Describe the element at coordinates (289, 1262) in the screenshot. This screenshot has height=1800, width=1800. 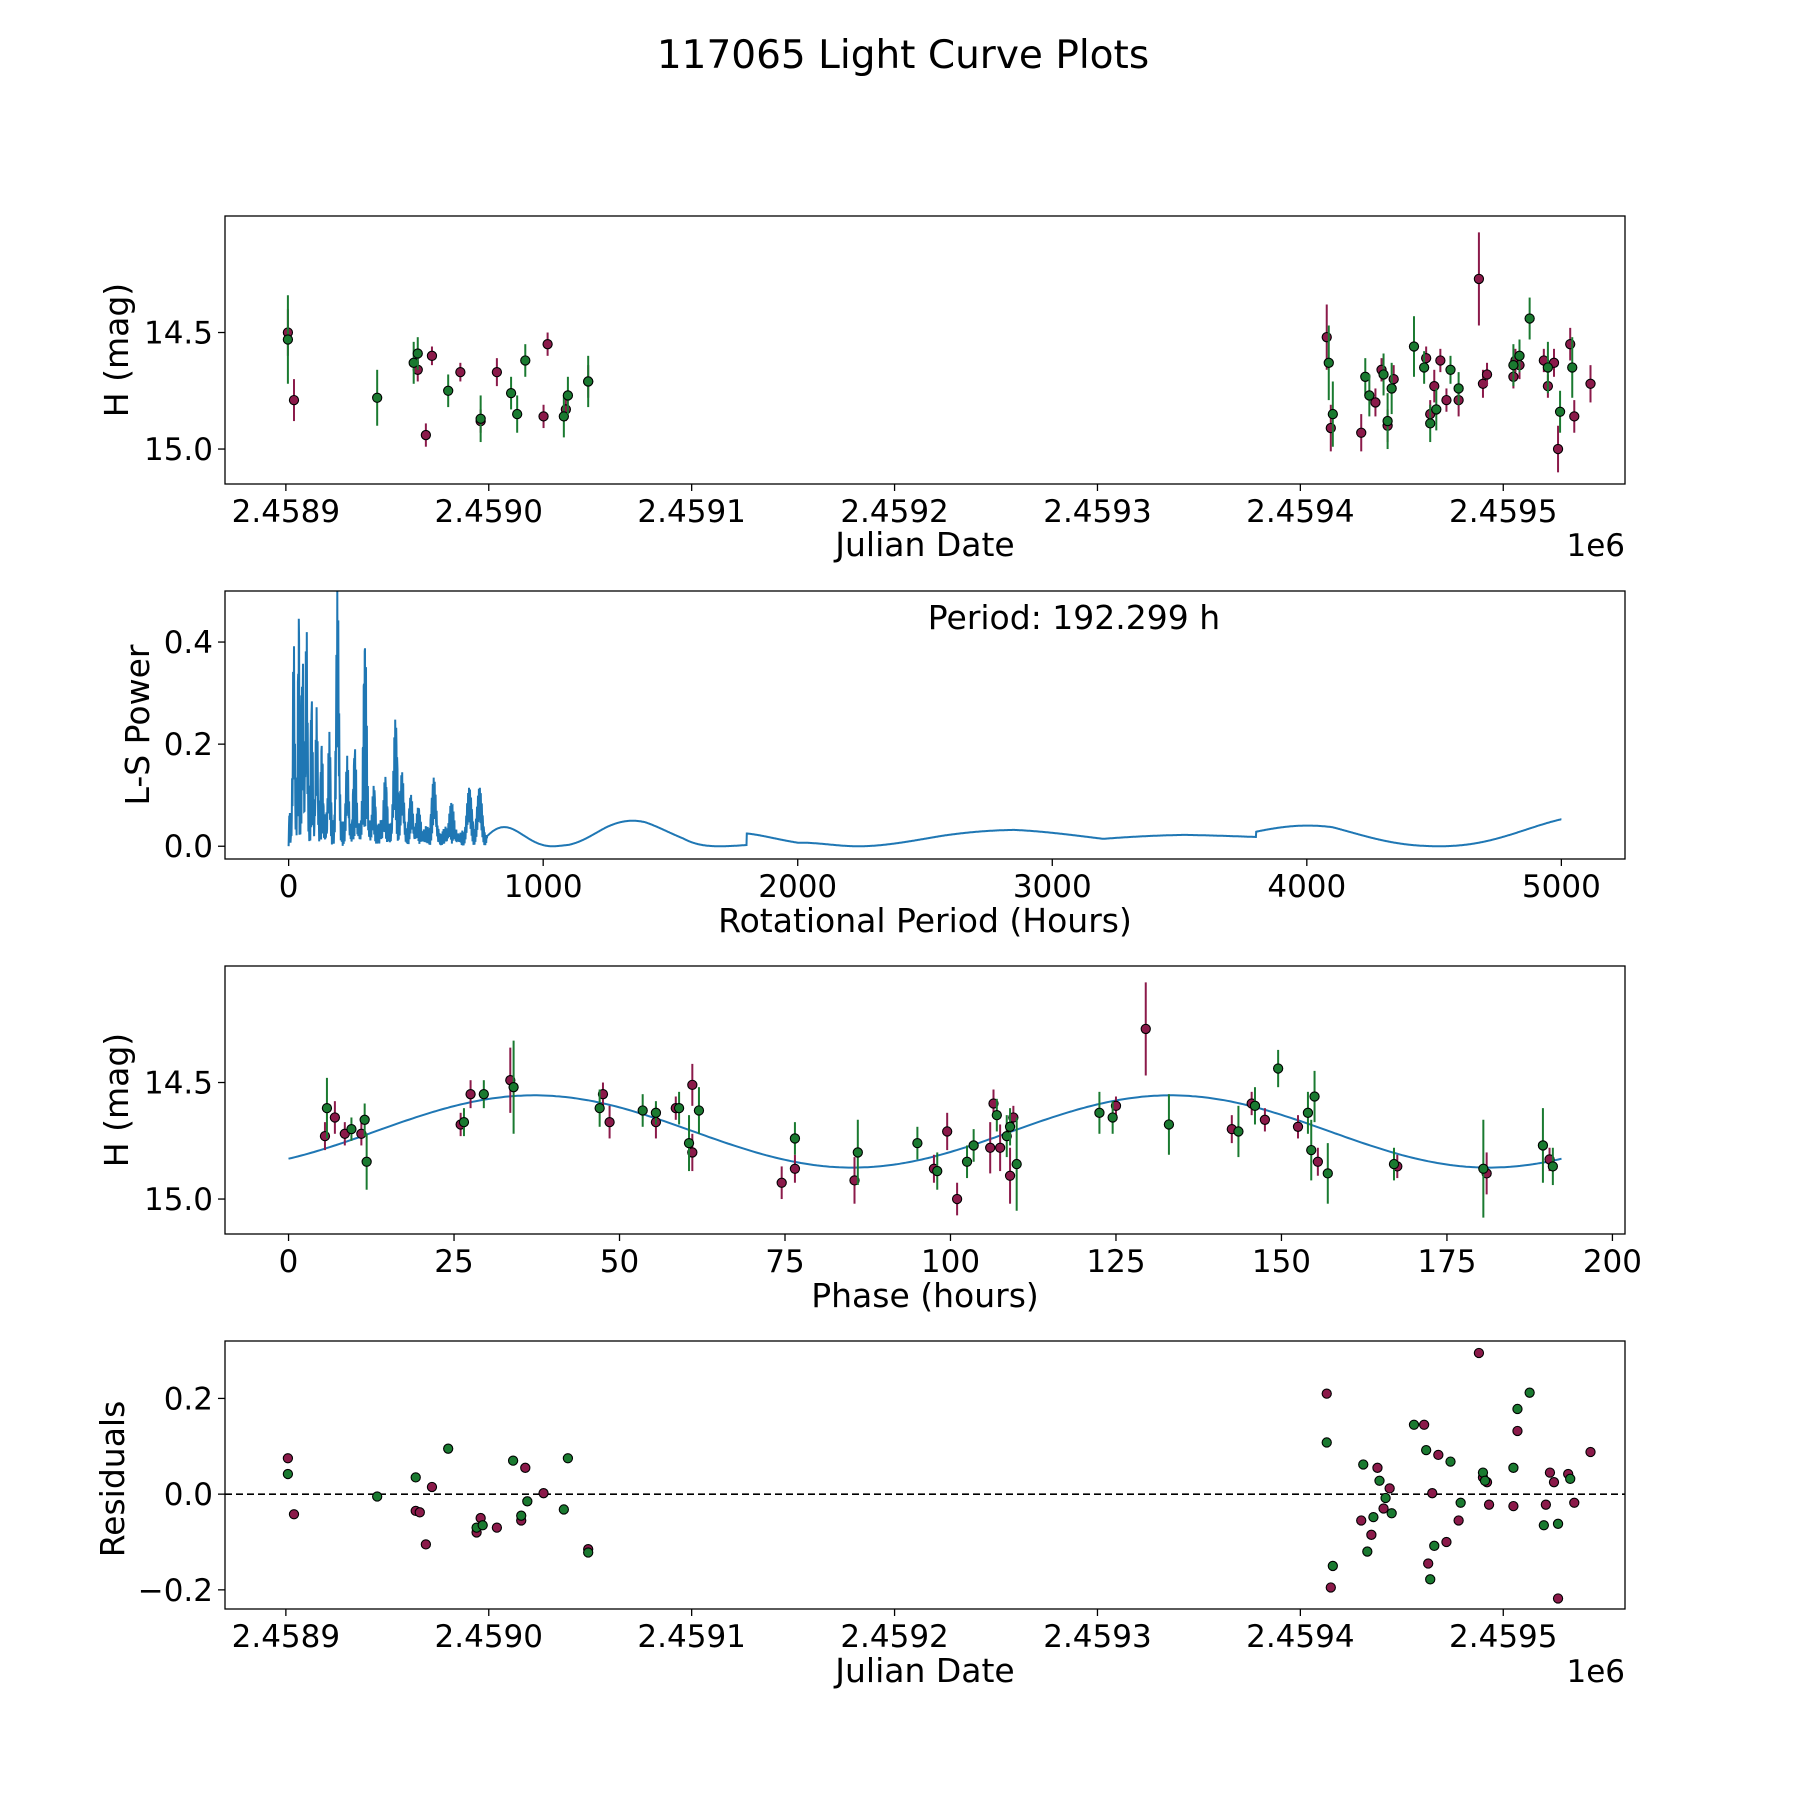
I see `x-tick-label: 0` at that location.